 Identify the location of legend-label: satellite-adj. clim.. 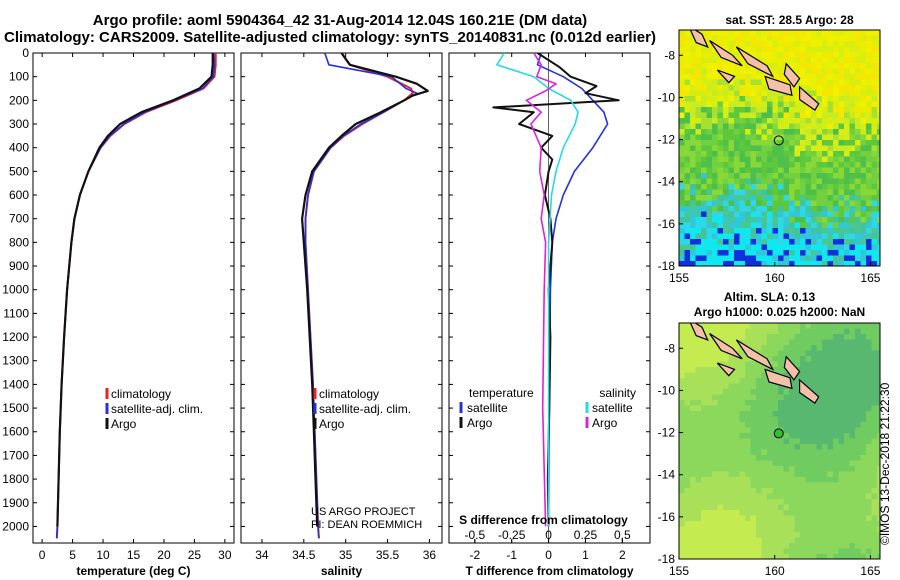
(157, 409).